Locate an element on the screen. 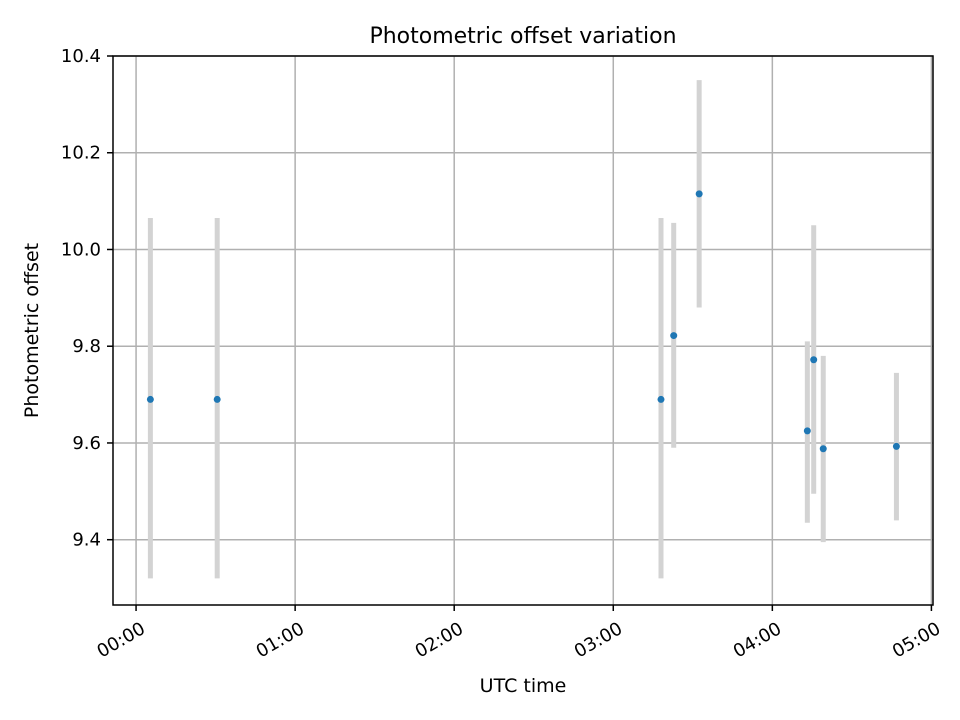  x-tick-label: 04:00 is located at coordinates (757, 640).